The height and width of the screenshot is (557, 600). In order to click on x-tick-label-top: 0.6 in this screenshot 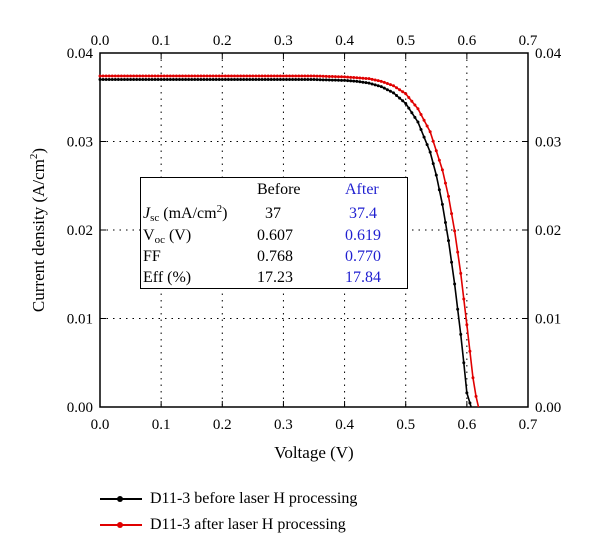, I will do `click(466, 41)`.